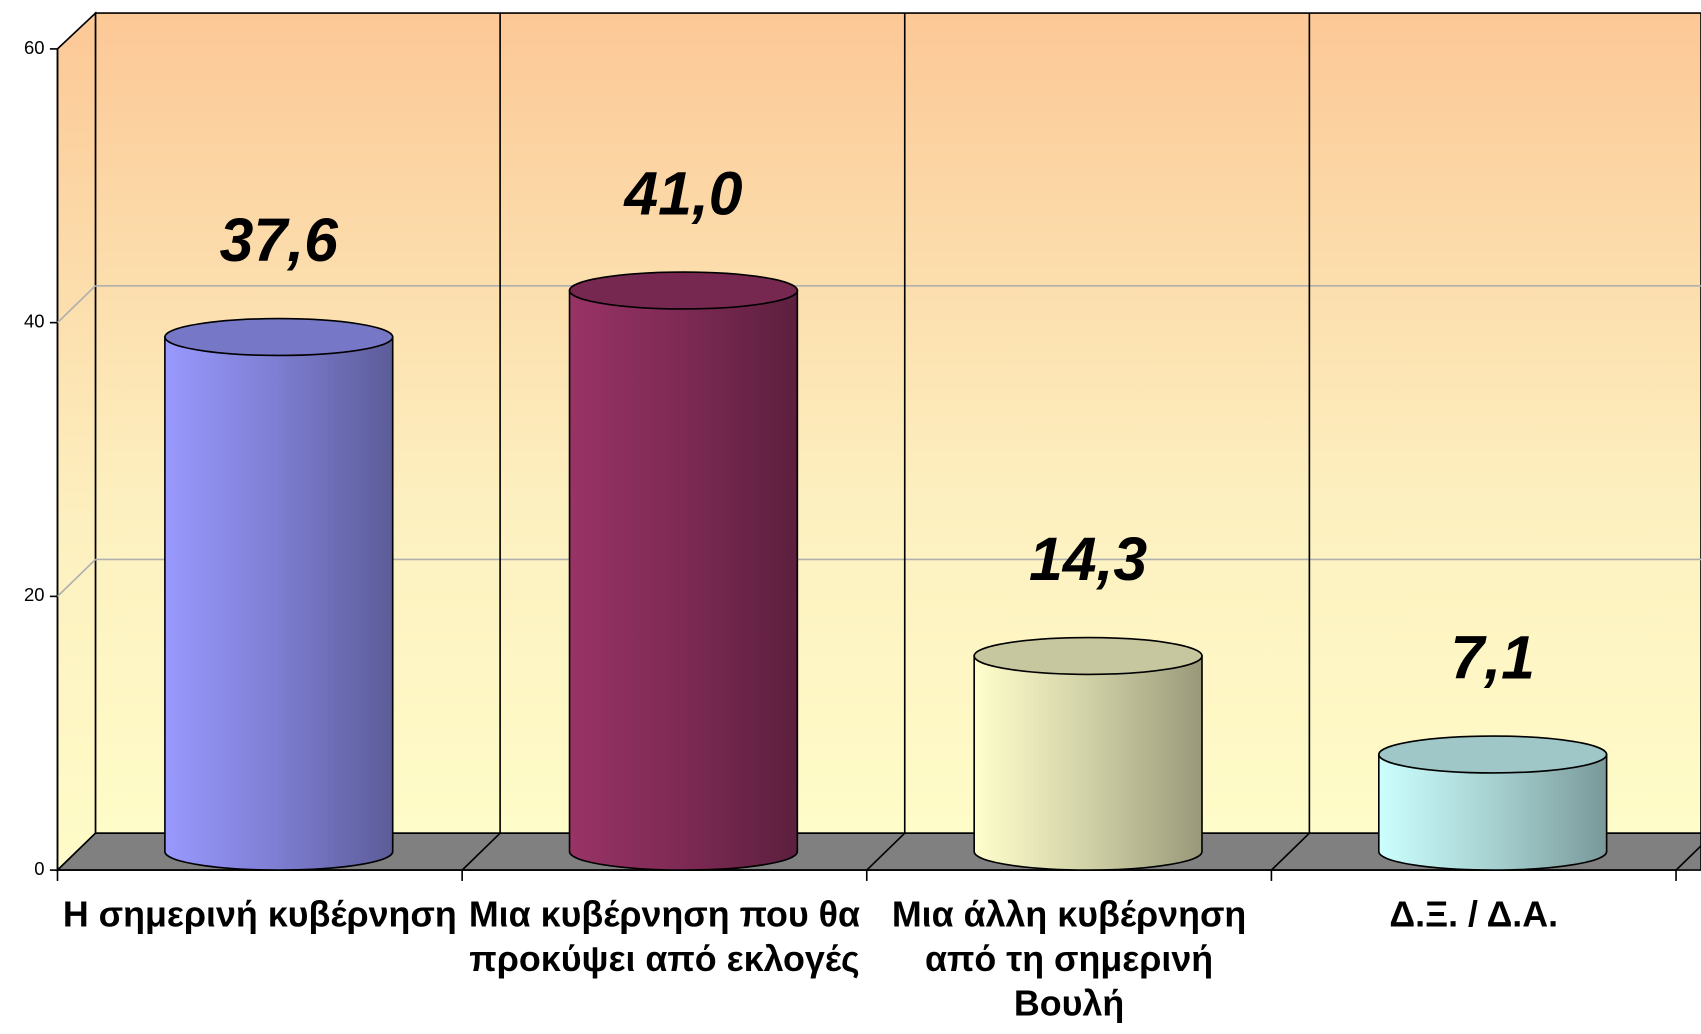 Image resolution: width=1701 pixels, height=1034 pixels. What do you see at coordinates (682, 194) in the screenshot?
I see `value-label: 41,0` at bounding box center [682, 194].